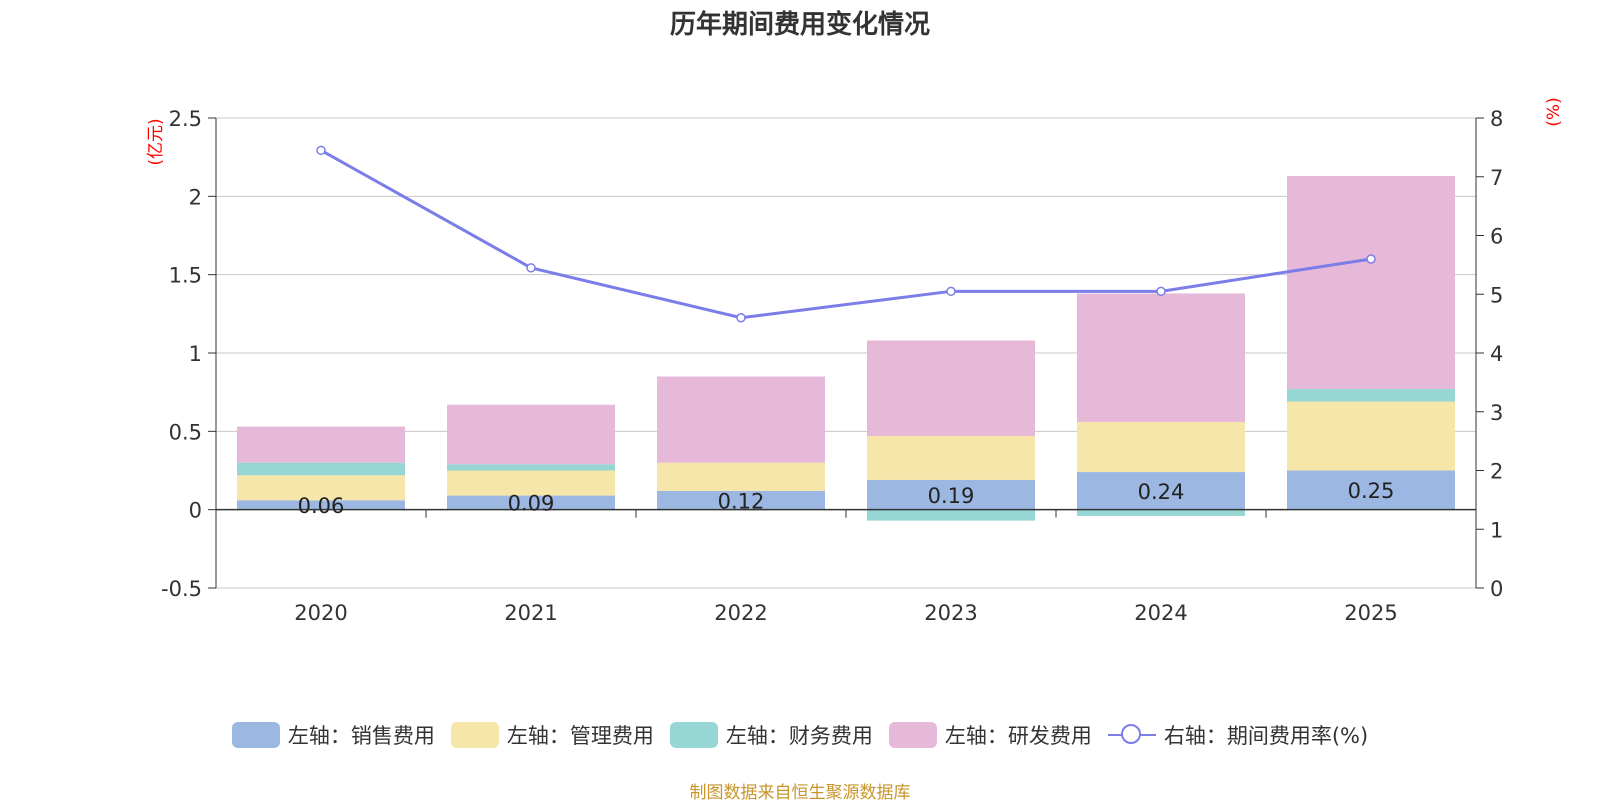 The width and height of the screenshot is (1600, 803). I want to click on right-tick-label: 3, so click(1496, 413).